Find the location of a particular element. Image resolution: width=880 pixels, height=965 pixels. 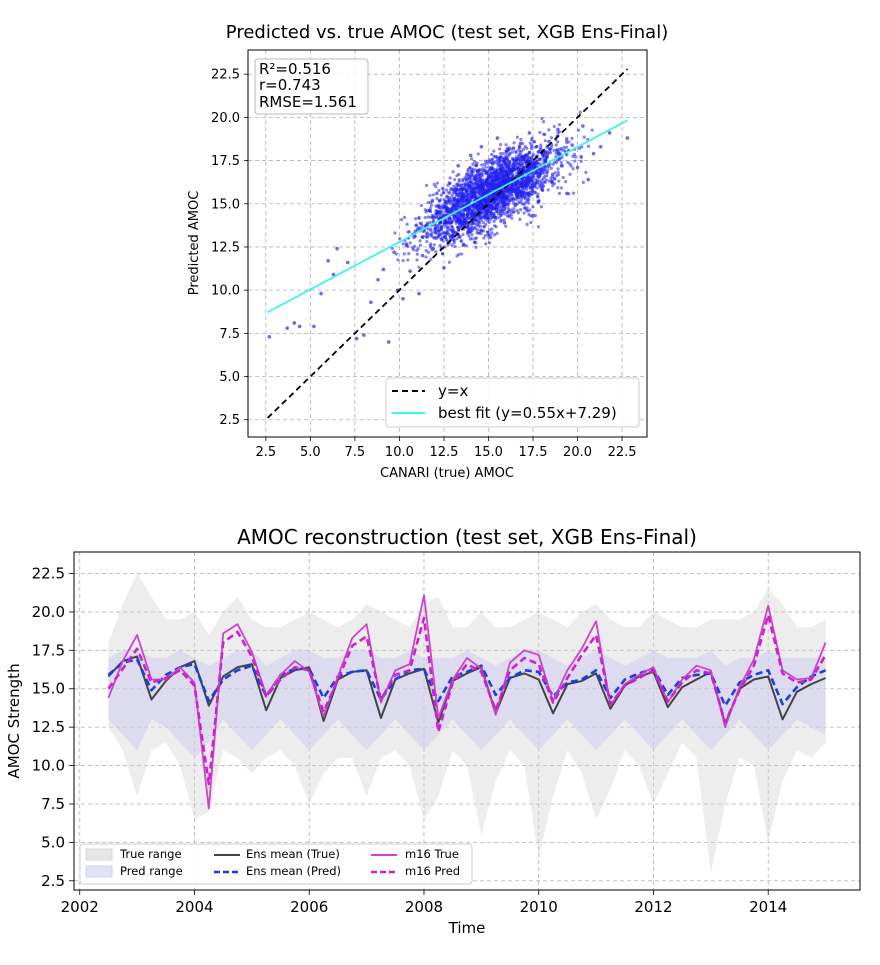

m16-pred-line is located at coordinates (467, 699).